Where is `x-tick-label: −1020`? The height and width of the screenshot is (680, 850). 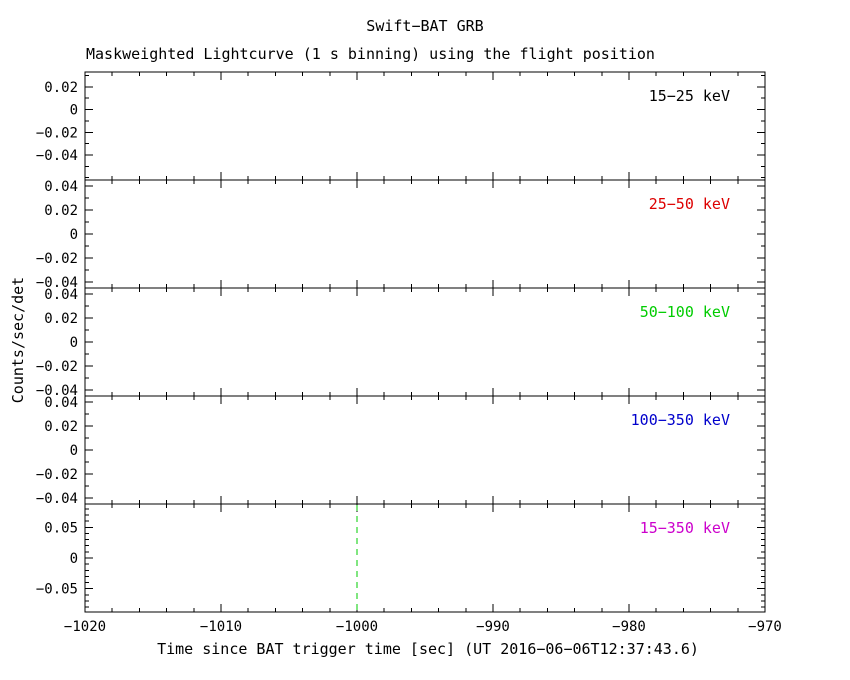 x-tick-label: −1020 is located at coordinates (85, 627).